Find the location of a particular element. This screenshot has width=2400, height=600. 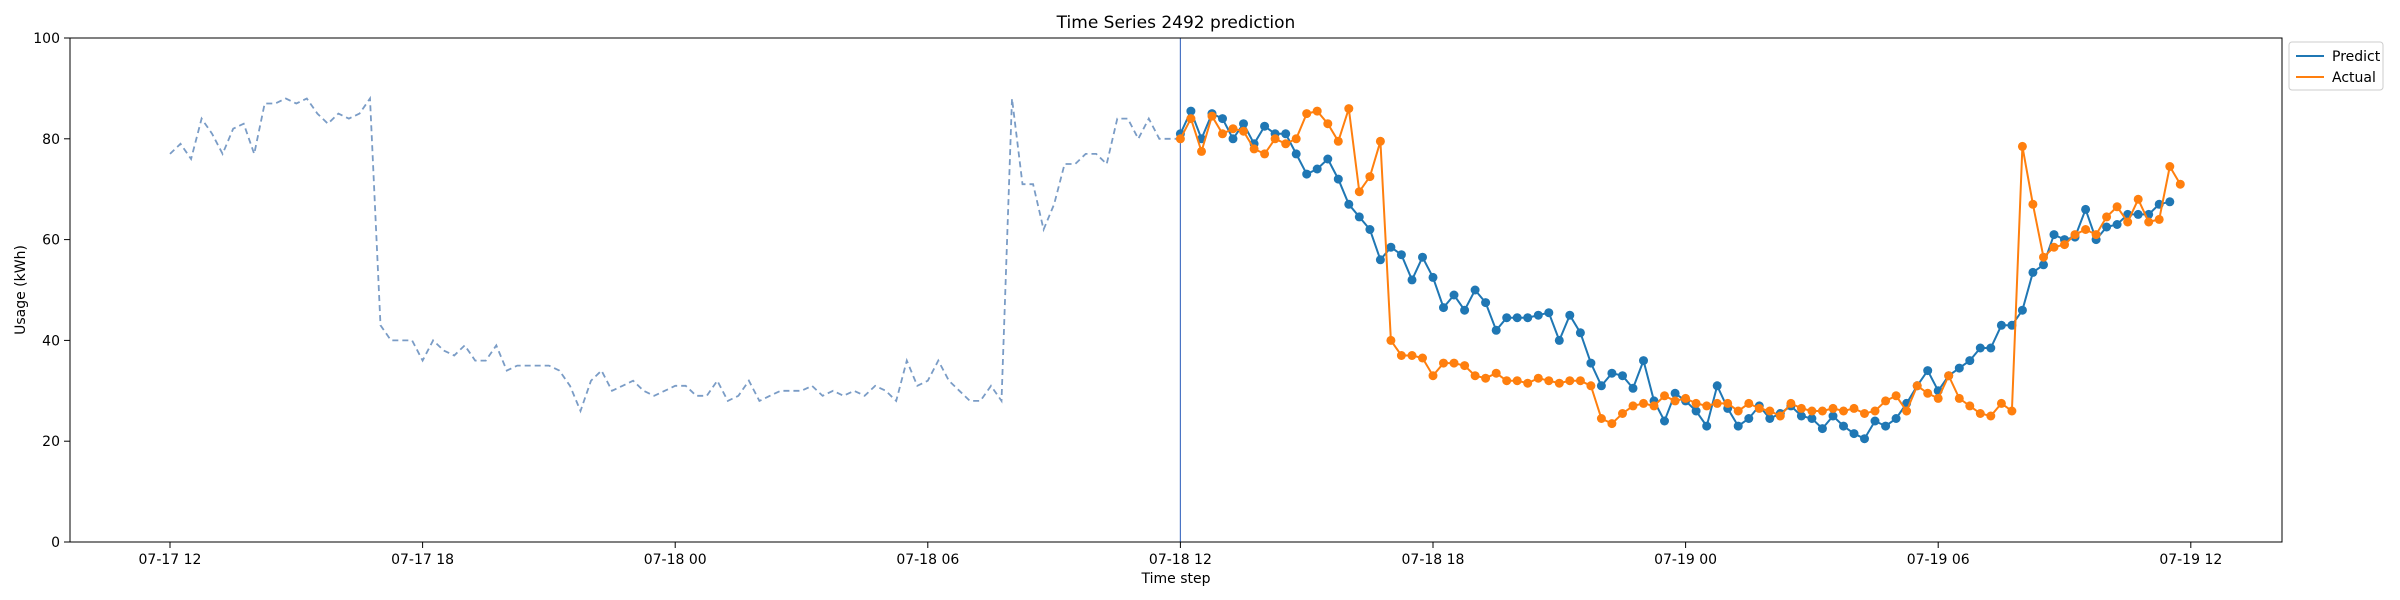

y-tick-label: 40 is located at coordinates (51, 341).